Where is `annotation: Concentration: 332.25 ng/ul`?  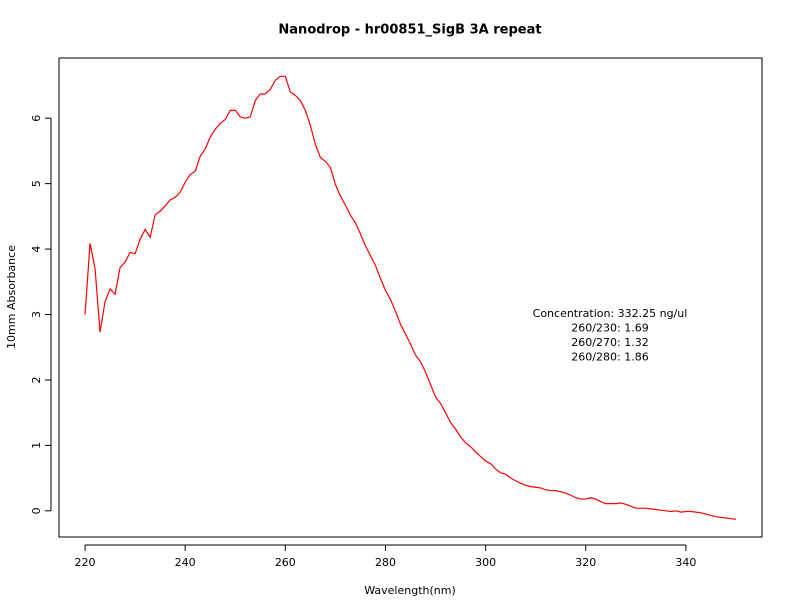 annotation: Concentration: 332.25 ng/ul is located at coordinates (610, 313).